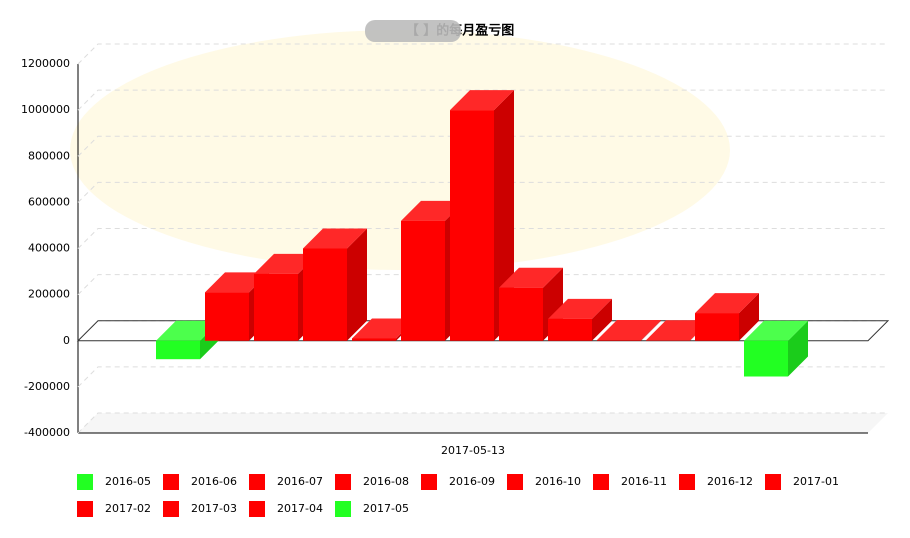 The image size is (910, 538). I want to click on legend-label: 2017-04, so click(300, 508).